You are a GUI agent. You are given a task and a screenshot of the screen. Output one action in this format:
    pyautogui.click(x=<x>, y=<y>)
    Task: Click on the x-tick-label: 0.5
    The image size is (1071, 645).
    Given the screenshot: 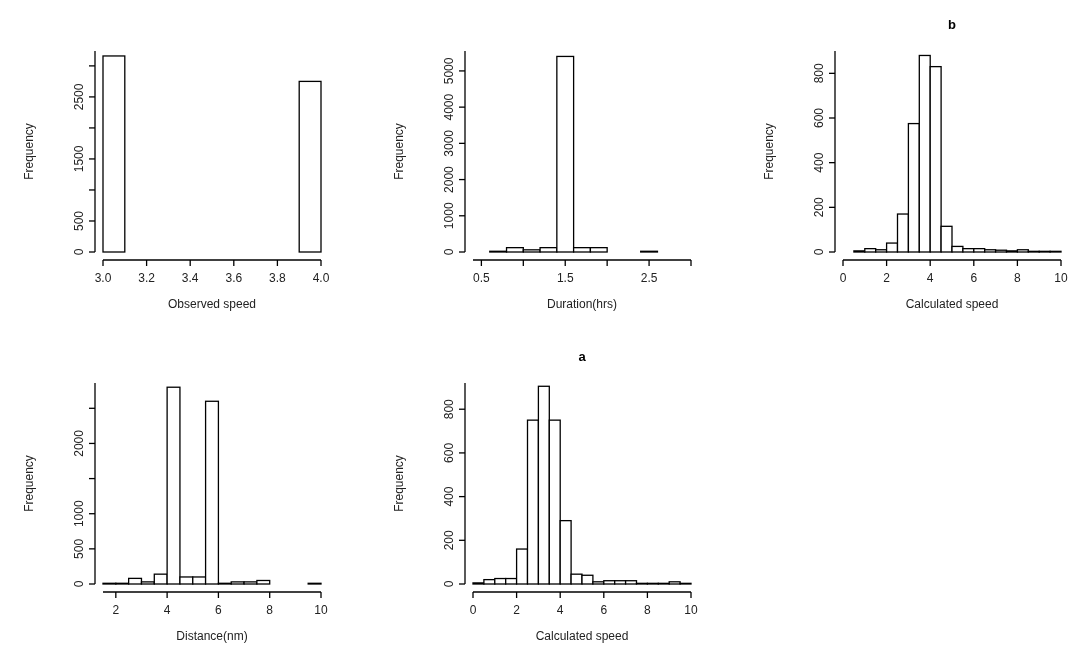 What is the action you would take?
    pyautogui.click(x=482, y=278)
    